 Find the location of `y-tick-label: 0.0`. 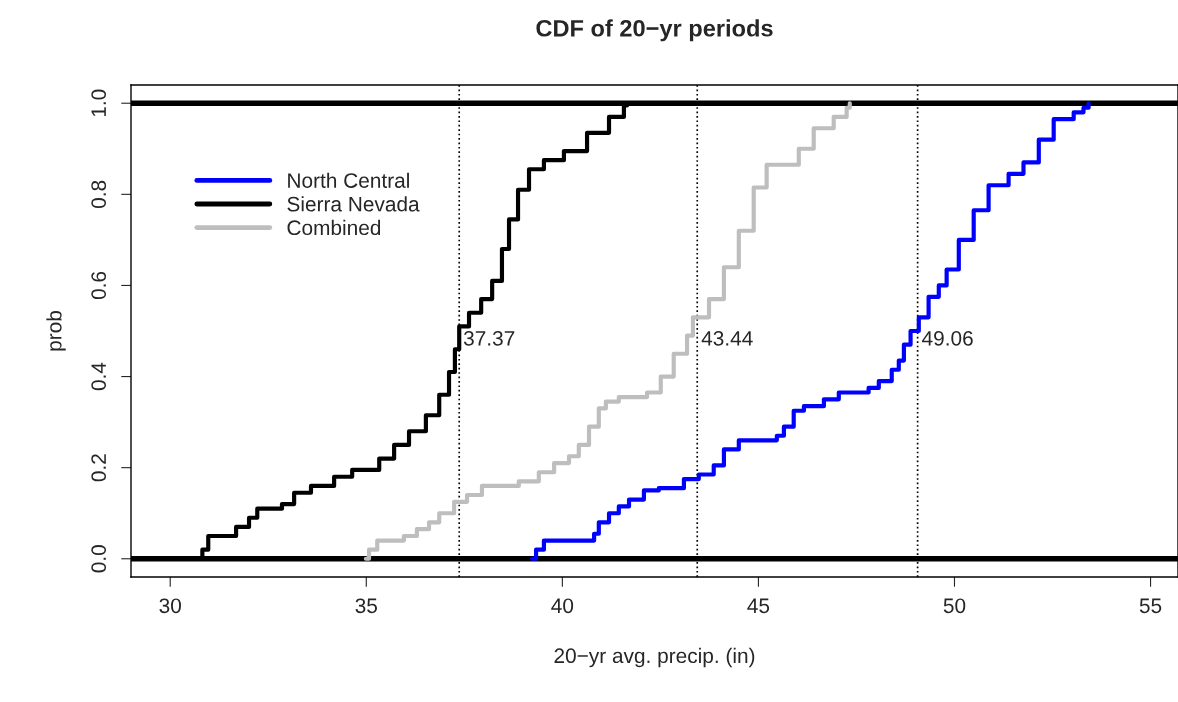

y-tick-label: 0.0 is located at coordinates (99, 559).